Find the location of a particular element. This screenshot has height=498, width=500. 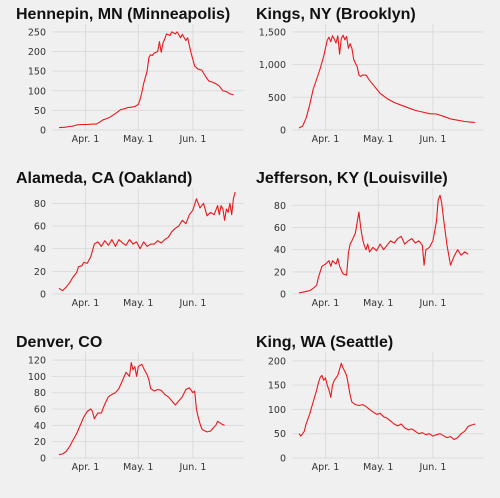

line-chart: 0 500 1,000 1,500 Apr. 1 May. 1 Jun. 1 is located at coordinates (371, 84).